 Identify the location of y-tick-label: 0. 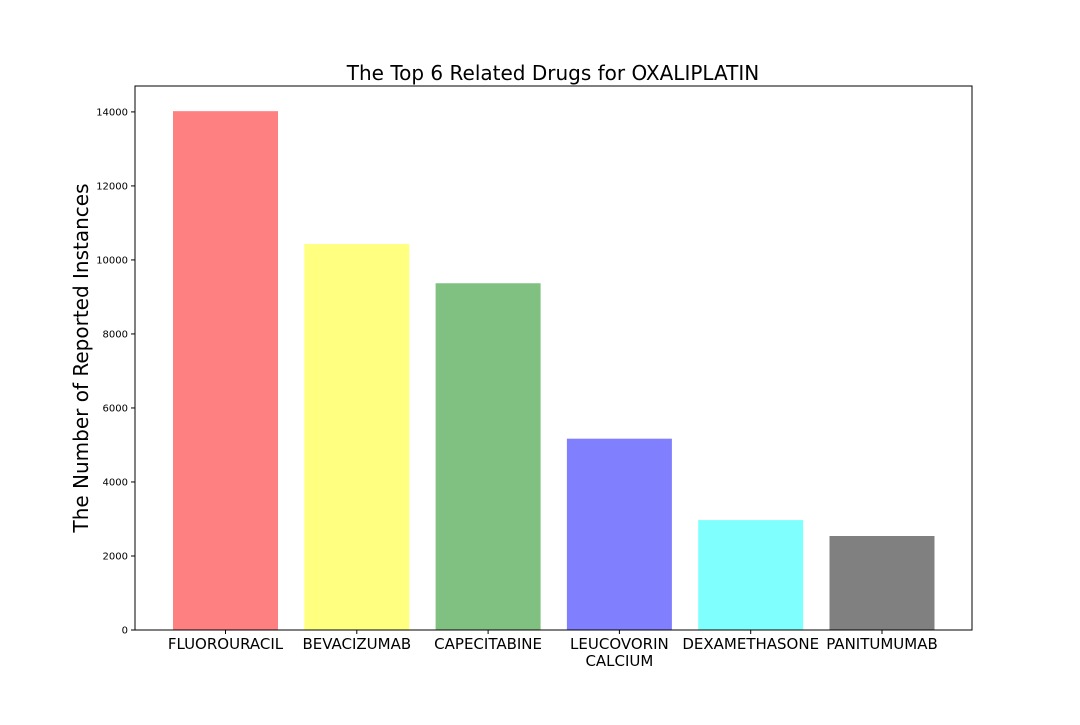
(125, 631).